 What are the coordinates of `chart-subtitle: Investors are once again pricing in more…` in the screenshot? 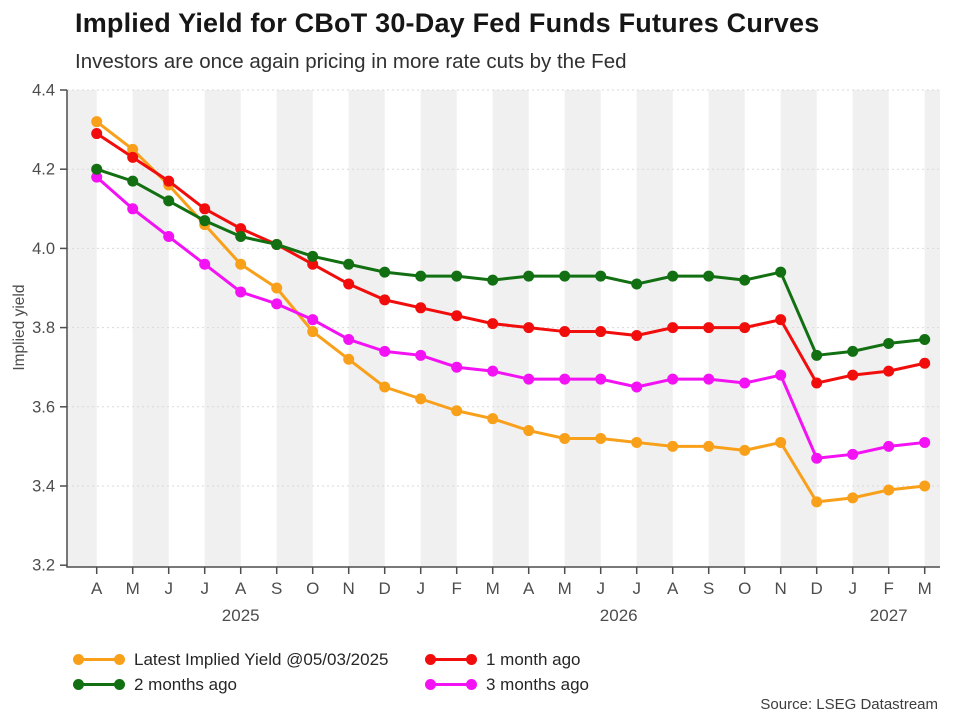 It's located at (351, 61).